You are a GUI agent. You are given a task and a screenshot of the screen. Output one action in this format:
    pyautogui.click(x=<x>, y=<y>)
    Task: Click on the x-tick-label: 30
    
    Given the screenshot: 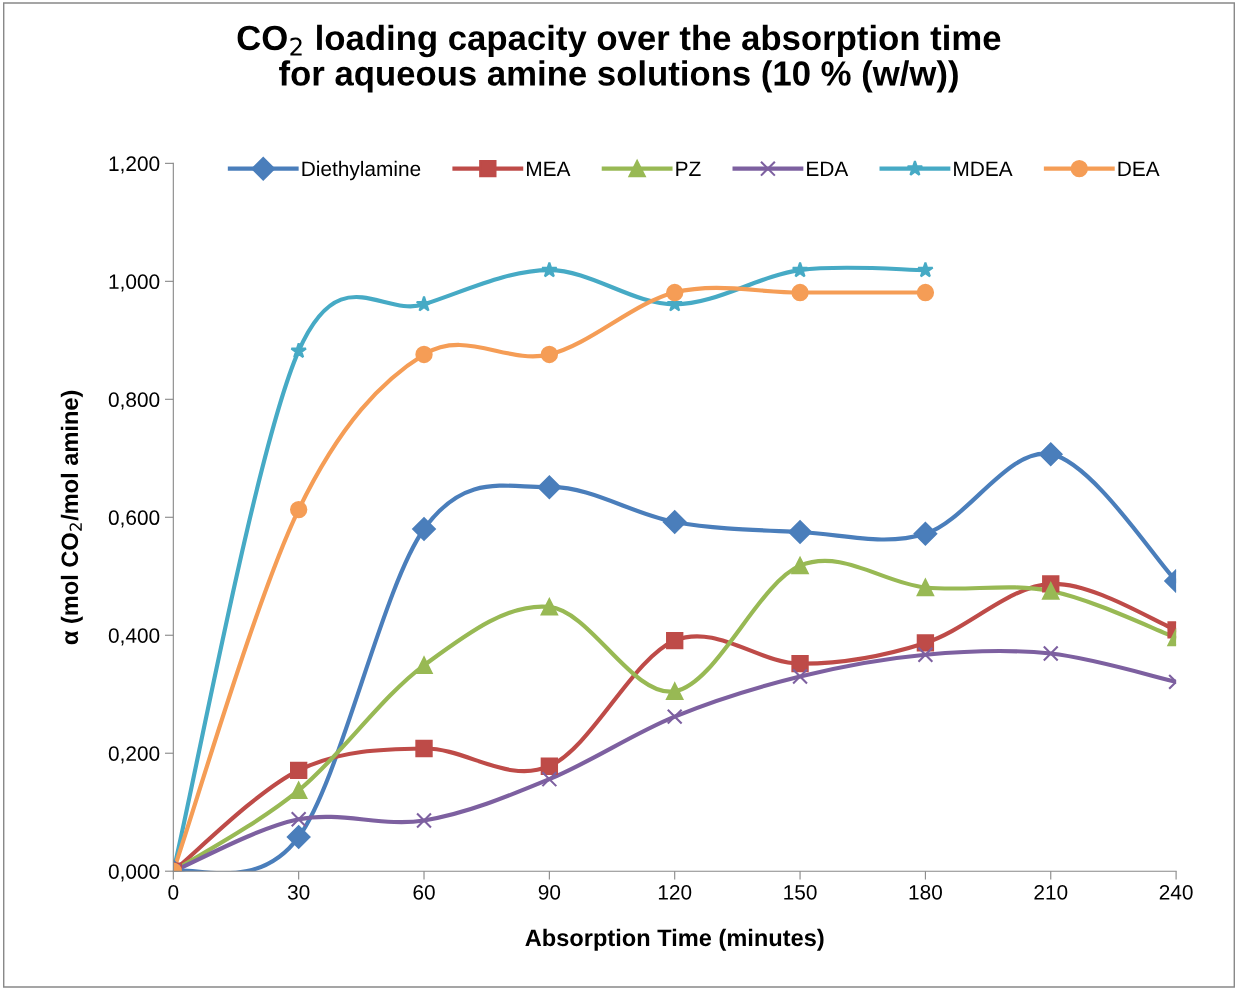 What is the action you would take?
    pyautogui.click(x=298, y=892)
    